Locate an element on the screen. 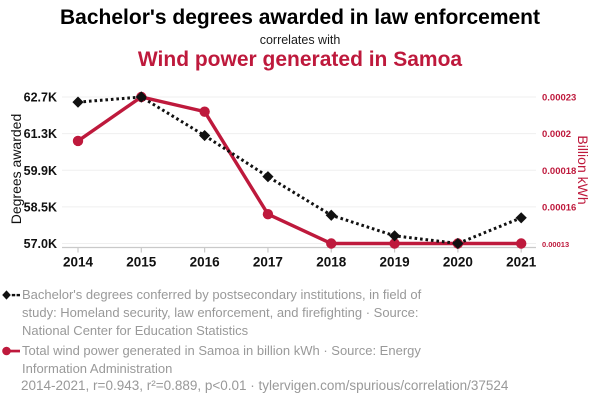 Image resolution: width=600 pixels, height=408 pixels. chart-subtitle: Wind power generated in Samoa is located at coordinates (300, 59).